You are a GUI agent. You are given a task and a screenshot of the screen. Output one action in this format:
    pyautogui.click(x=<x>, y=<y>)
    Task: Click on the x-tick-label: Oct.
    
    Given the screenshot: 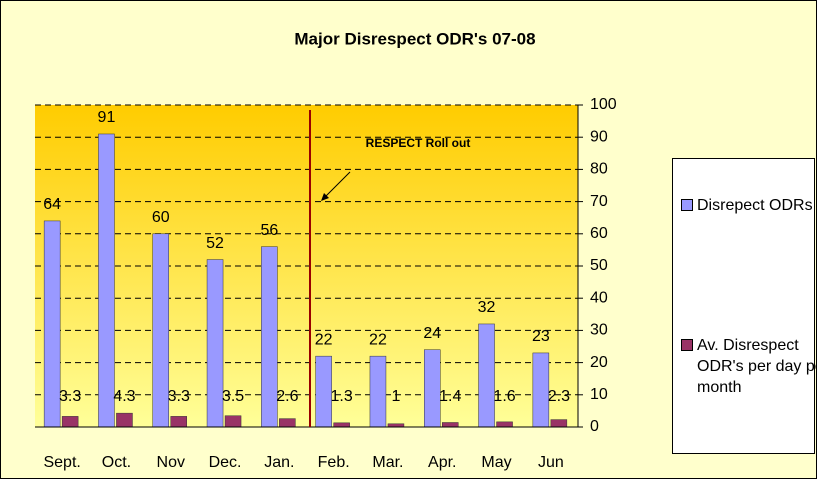 What is the action you would take?
    pyautogui.click(x=116, y=462)
    